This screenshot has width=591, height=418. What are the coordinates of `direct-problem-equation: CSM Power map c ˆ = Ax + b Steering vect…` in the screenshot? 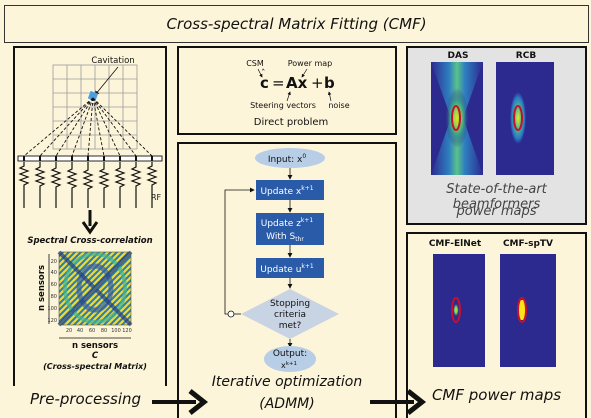 It's located at (298, 93).